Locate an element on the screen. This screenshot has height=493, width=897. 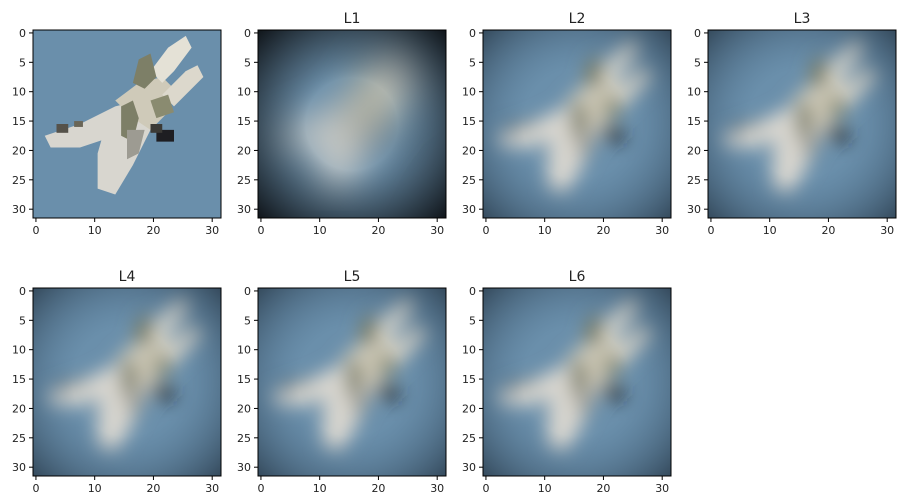
panel-l4: 0 10 20 30 0 5 10 15 20 25 30 L4 is located at coordinates (117, 381).